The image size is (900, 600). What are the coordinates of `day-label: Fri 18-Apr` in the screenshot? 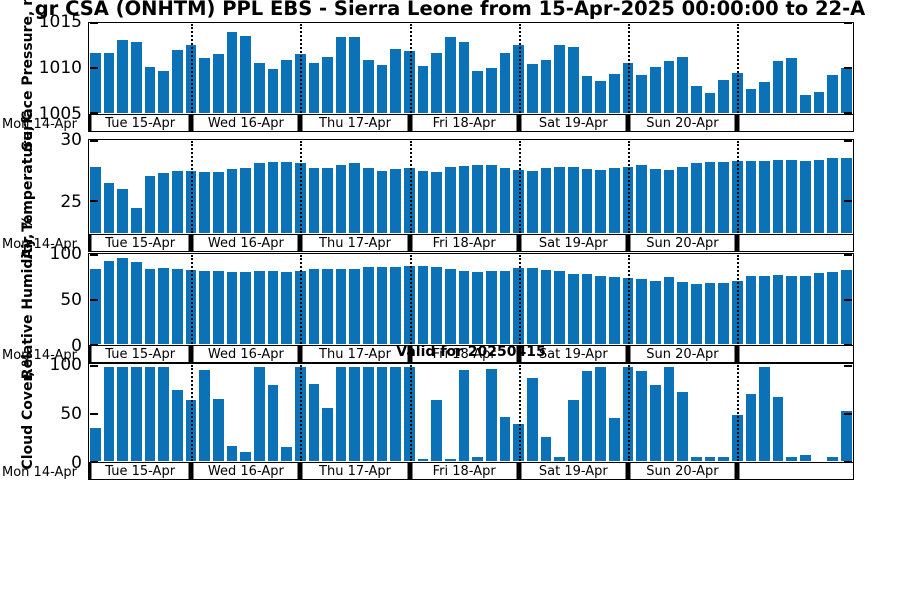 It's located at (464, 471).